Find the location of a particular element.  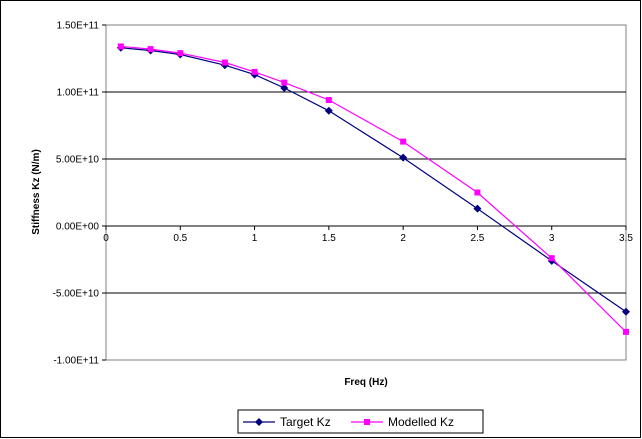

y-tick-label: 1.00E+11 is located at coordinates (78, 93).